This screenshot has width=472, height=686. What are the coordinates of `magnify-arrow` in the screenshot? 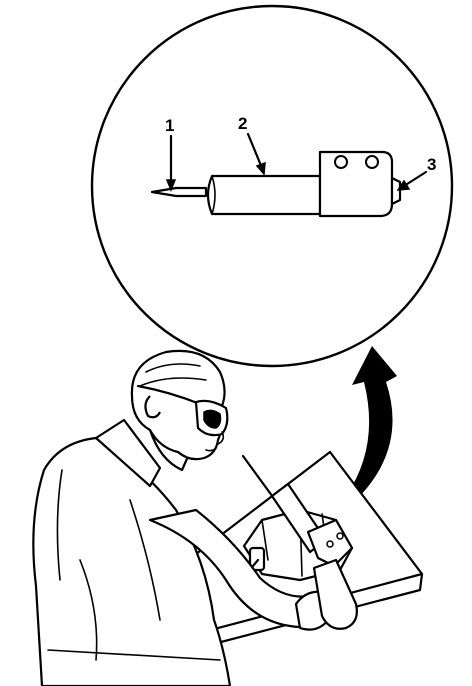 It's located at (371, 423).